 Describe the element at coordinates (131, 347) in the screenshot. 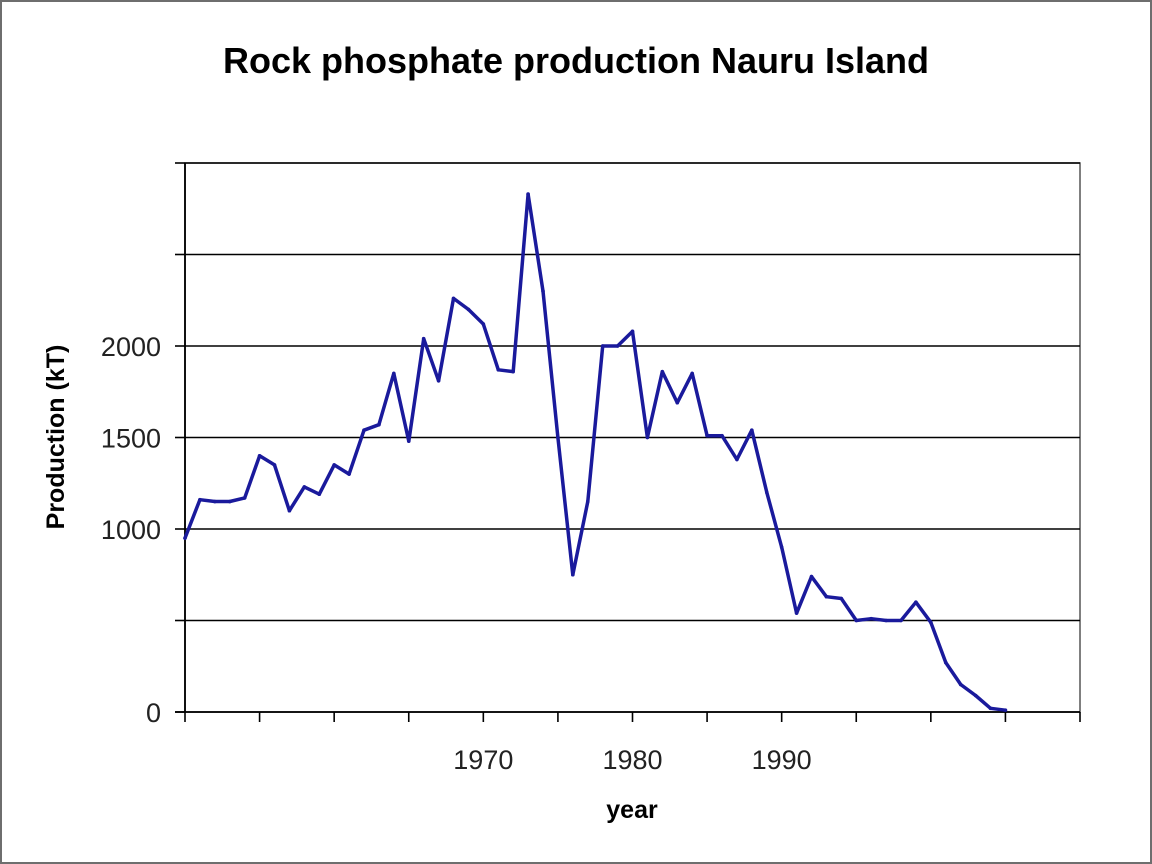

I see `y-tick-label: 2000` at that location.